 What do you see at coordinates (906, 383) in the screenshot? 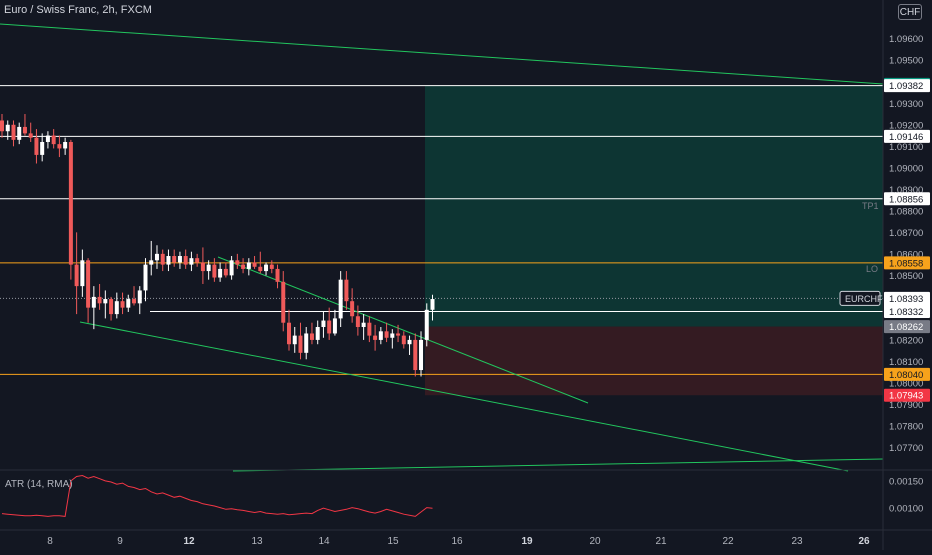
I see `price-tick-label: 1.08000` at bounding box center [906, 383].